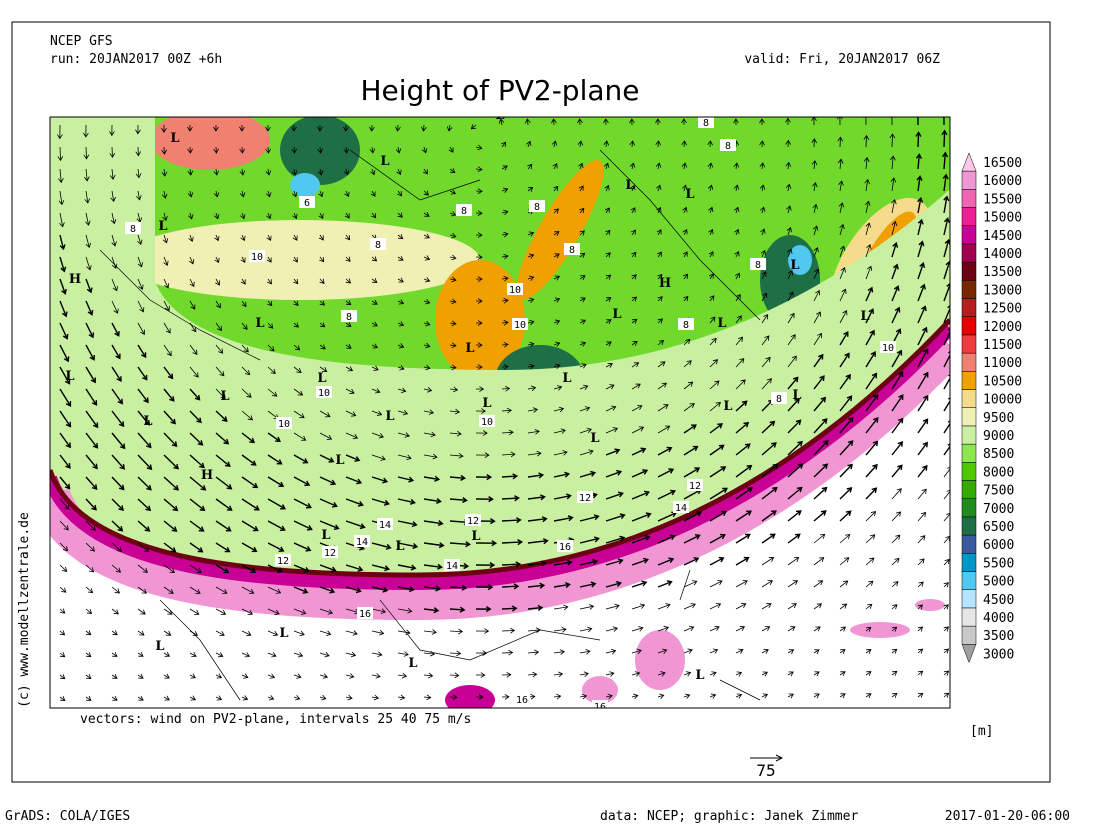 Image resolution: width=1100 pixels, height=825 pixels. Describe the element at coordinates (1002, 400) in the screenshot. I see `colorbar-label: 10000` at that location.